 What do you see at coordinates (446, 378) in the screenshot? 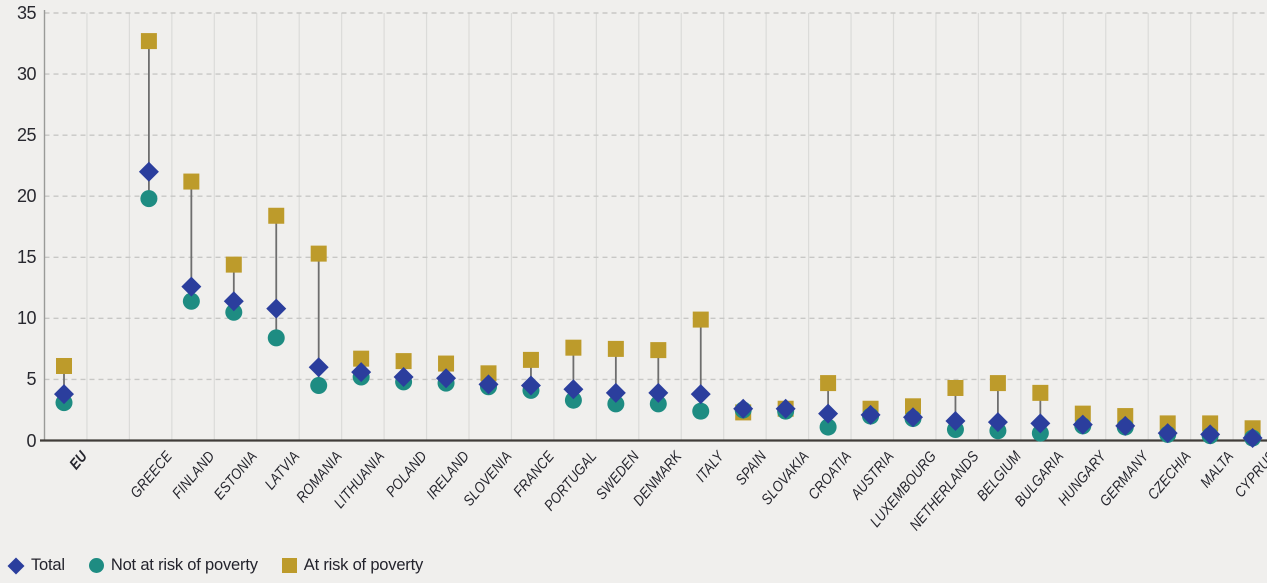
I see `marker-total-ireland` at bounding box center [446, 378].